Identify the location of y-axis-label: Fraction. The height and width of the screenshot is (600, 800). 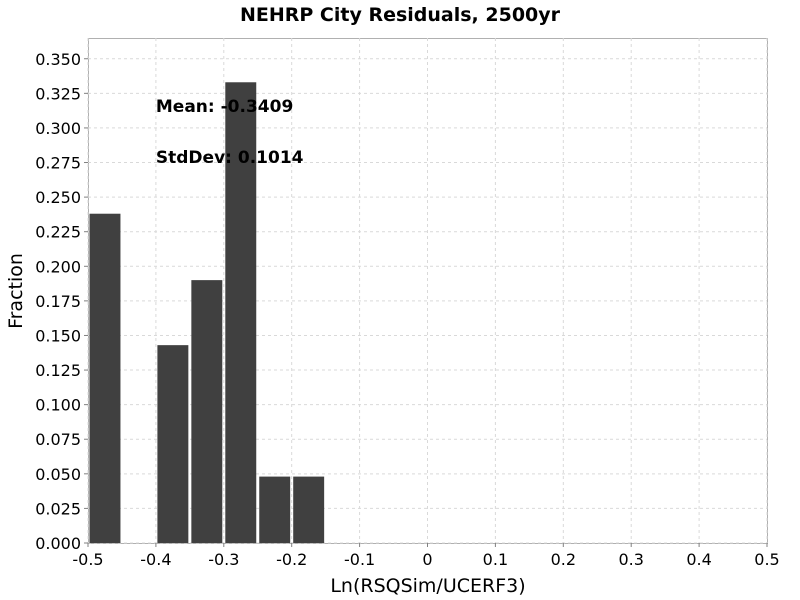
(16, 291).